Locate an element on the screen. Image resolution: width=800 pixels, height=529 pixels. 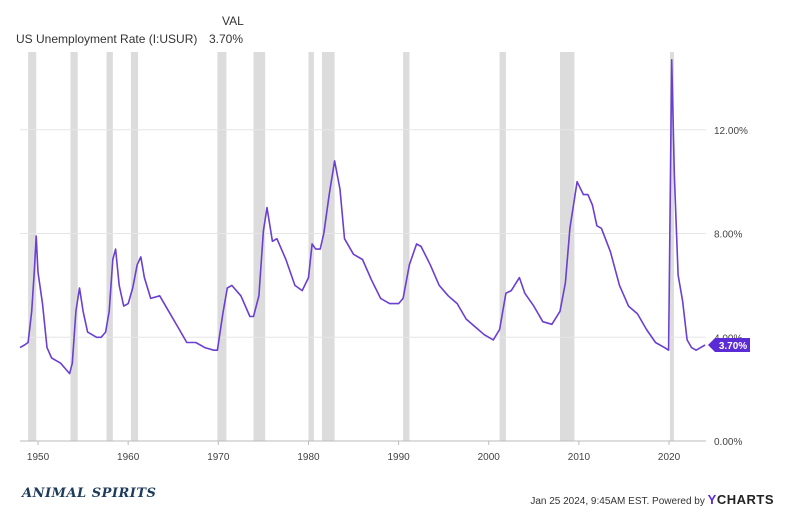
ycharts-logo-rest: CHARTS is located at coordinates (745, 499).